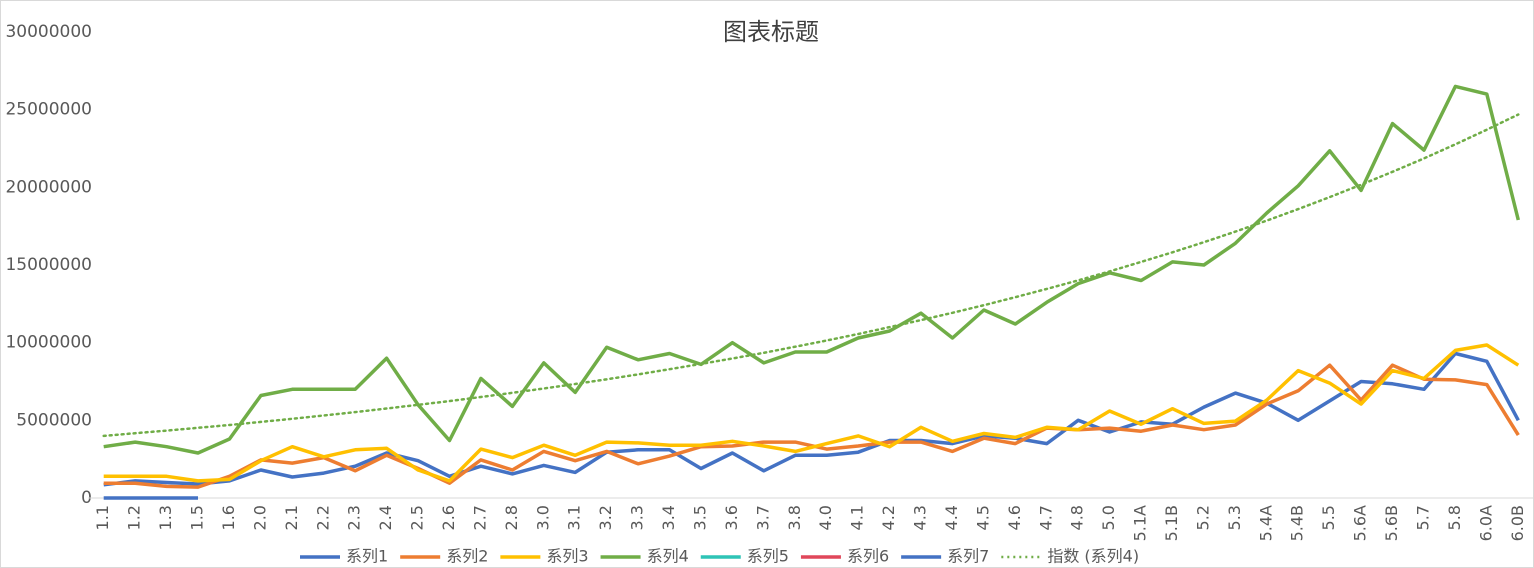 The image size is (1534, 568). Describe the element at coordinates (165, 517) in the screenshot. I see `x-tick-label: 1.3` at that location.